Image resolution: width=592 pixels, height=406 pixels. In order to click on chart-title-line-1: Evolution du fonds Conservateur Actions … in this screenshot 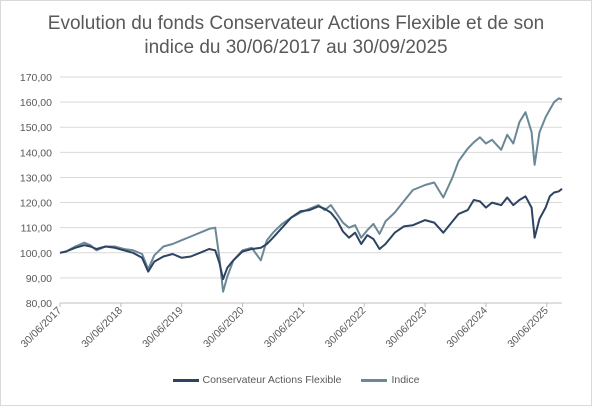, I will do `click(296, 23)`.